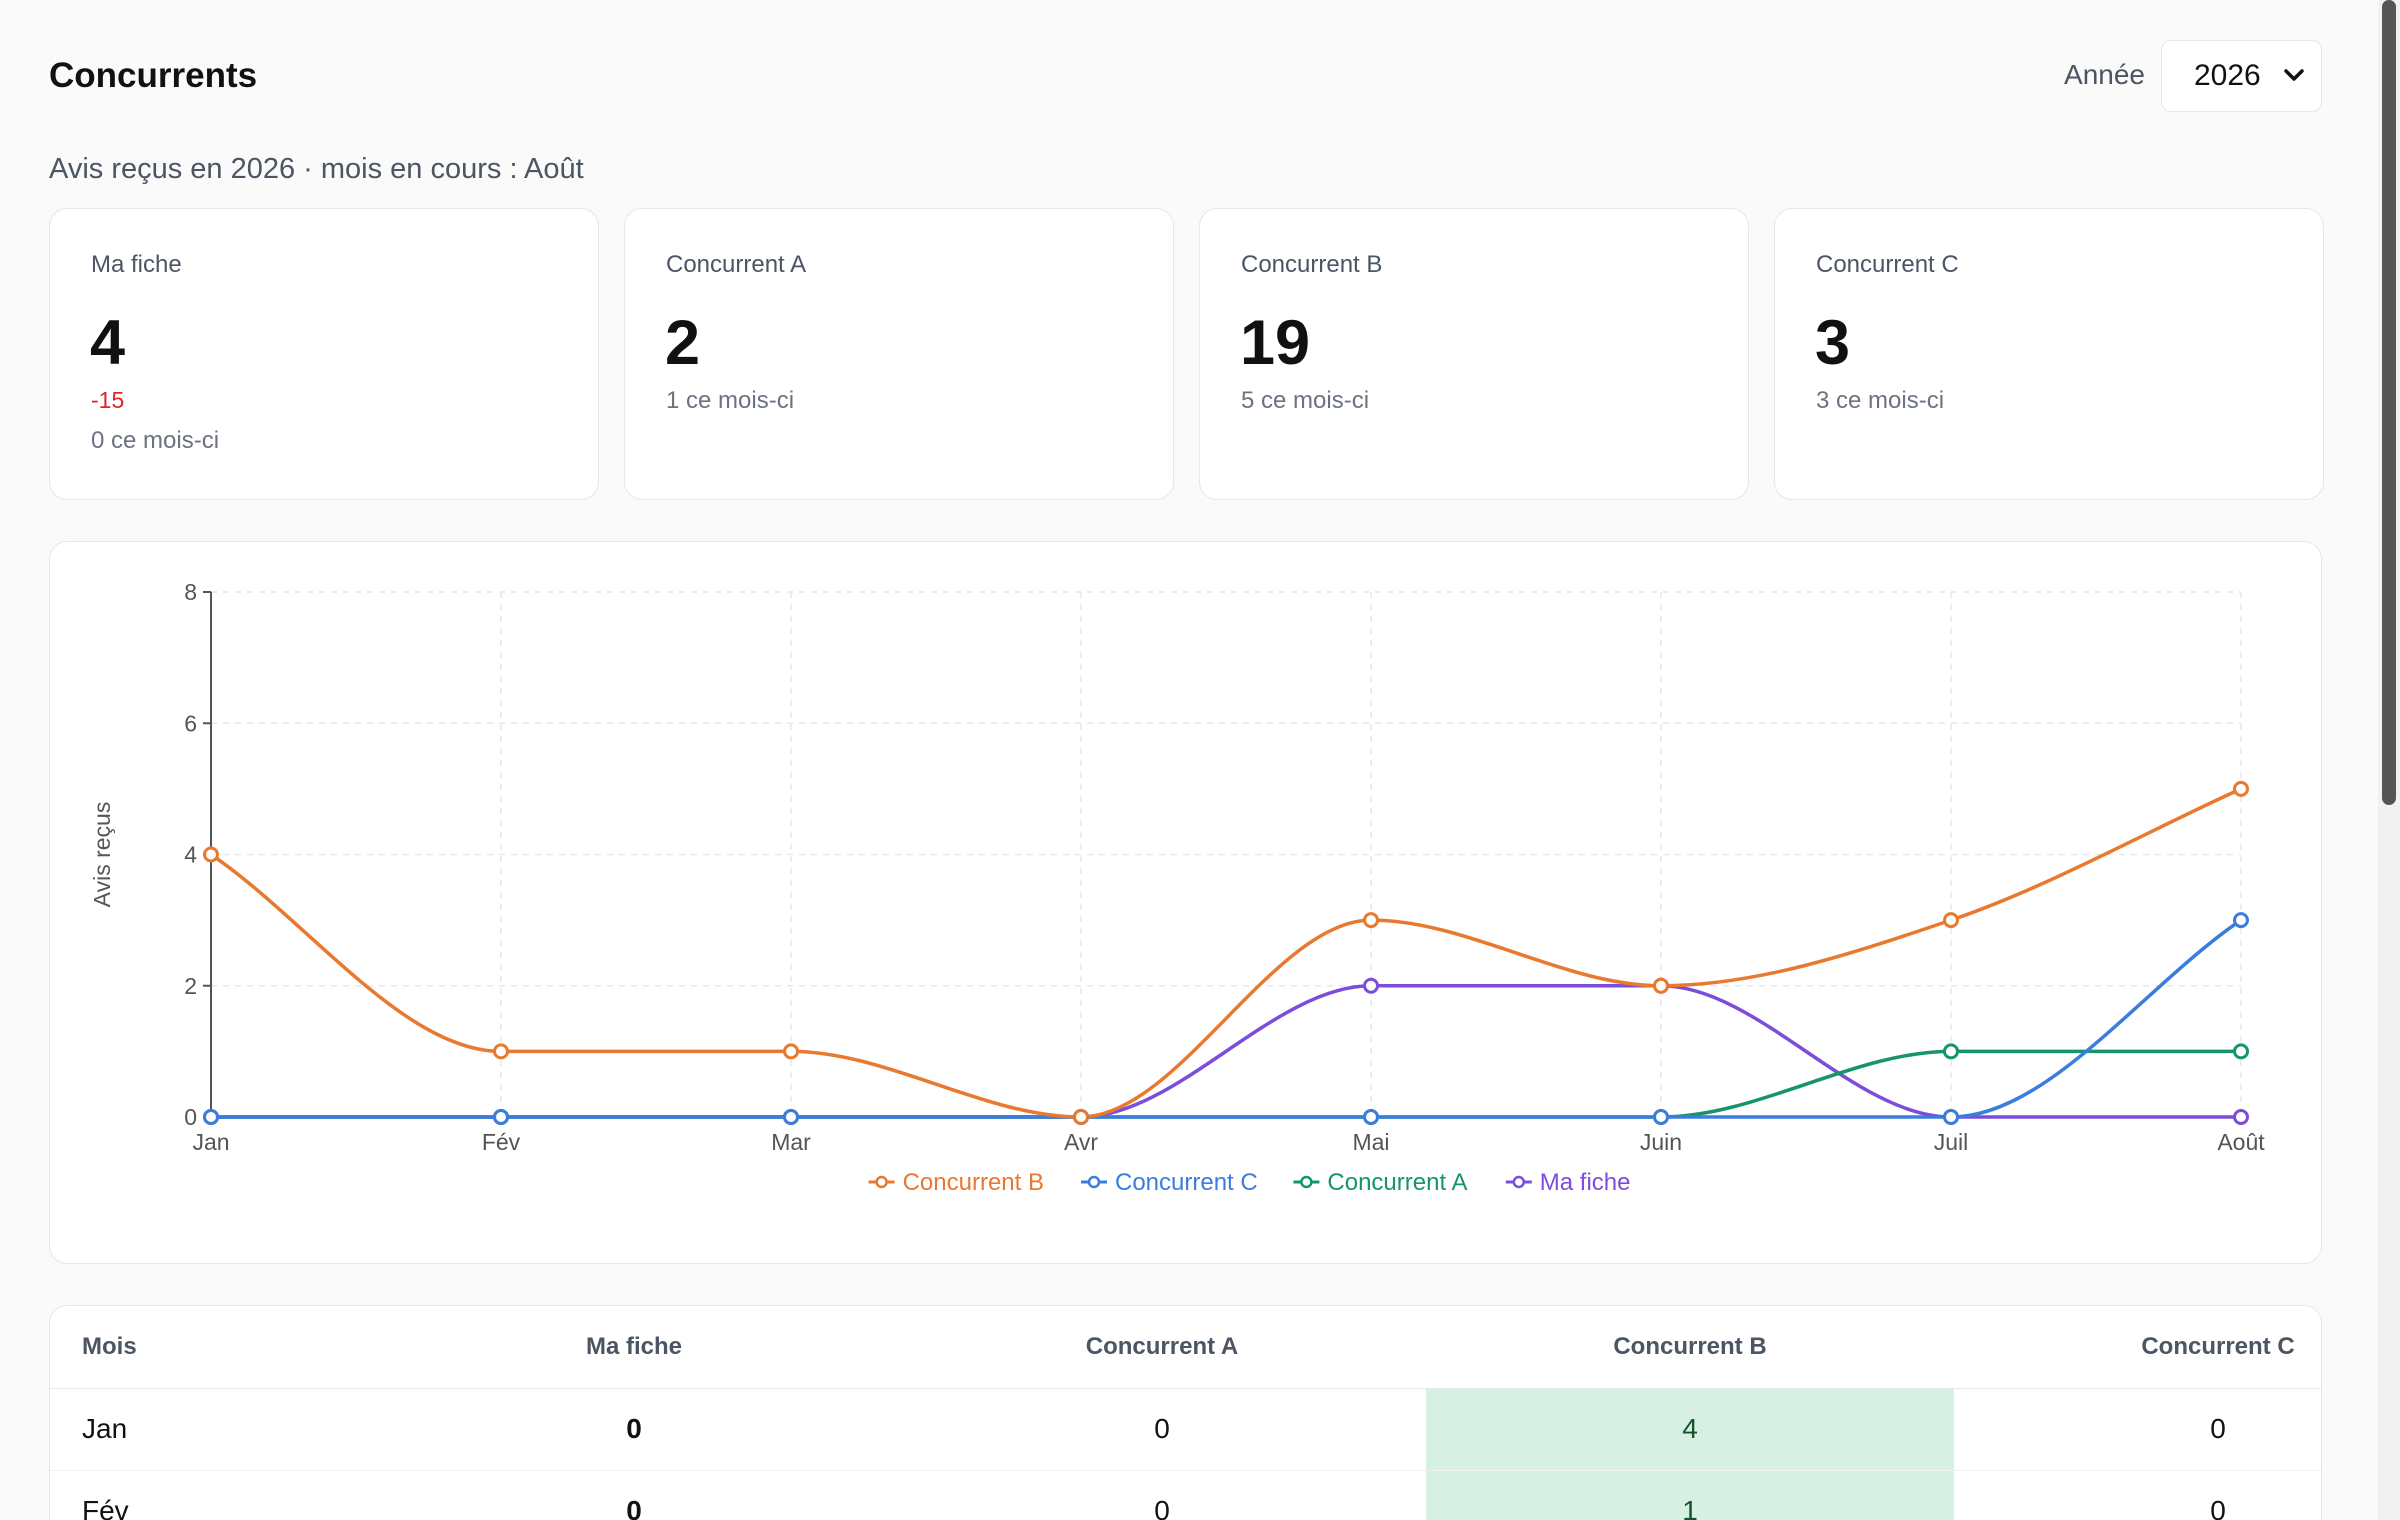 The width and height of the screenshot is (2400, 1520). Describe the element at coordinates (501, 1142) in the screenshot. I see `x-tick-label: Fév` at that location.